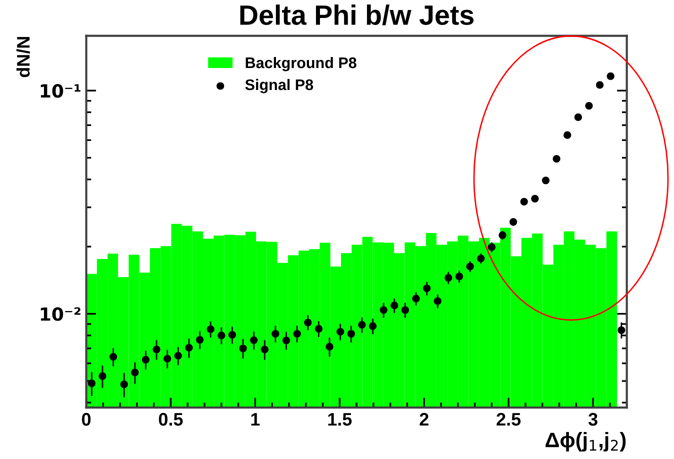 The height and width of the screenshot is (459, 674). What do you see at coordinates (508, 419) in the screenshot?
I see `x-tick-label: 2.5` at bounding box center [508, 419].